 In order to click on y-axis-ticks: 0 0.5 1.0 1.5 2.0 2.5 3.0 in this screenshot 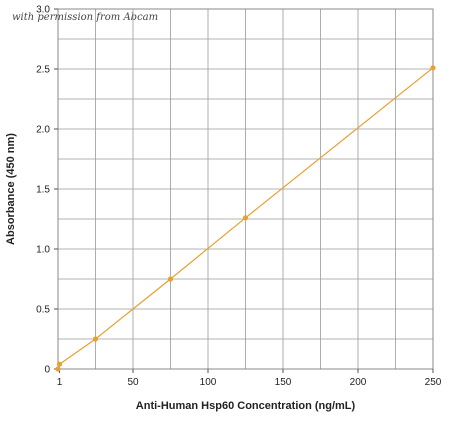, I will do `click(47, 190)`.